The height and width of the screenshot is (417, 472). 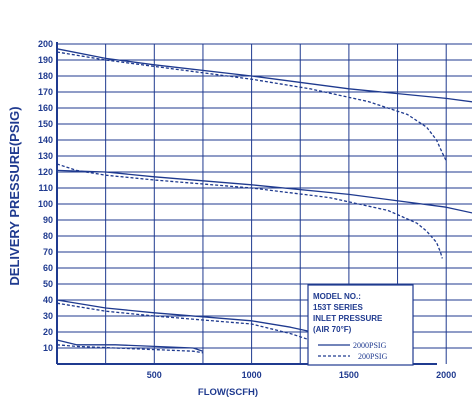 I want to click on legend-box, so click(x=360, y=325).